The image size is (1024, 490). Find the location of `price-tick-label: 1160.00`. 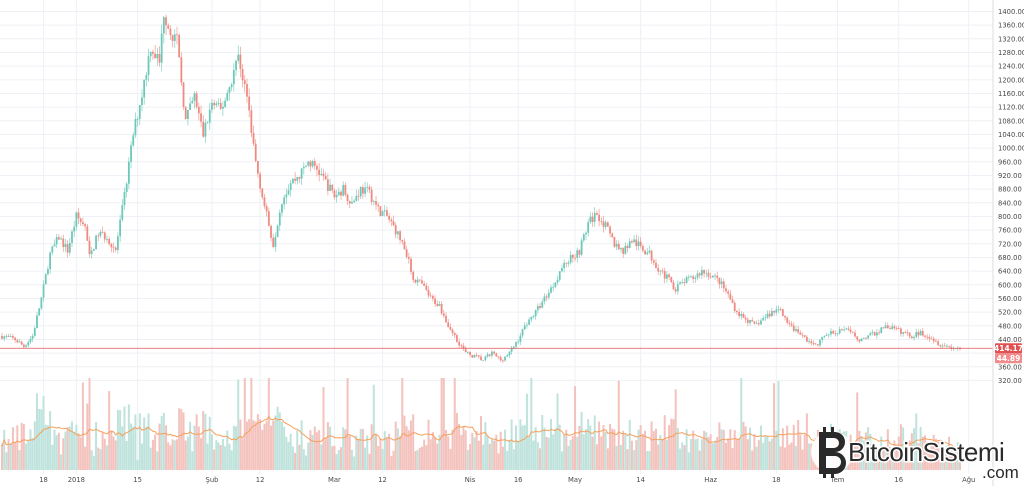

price-tick-label: 1160.00 is located at coordinates (1011, 94).